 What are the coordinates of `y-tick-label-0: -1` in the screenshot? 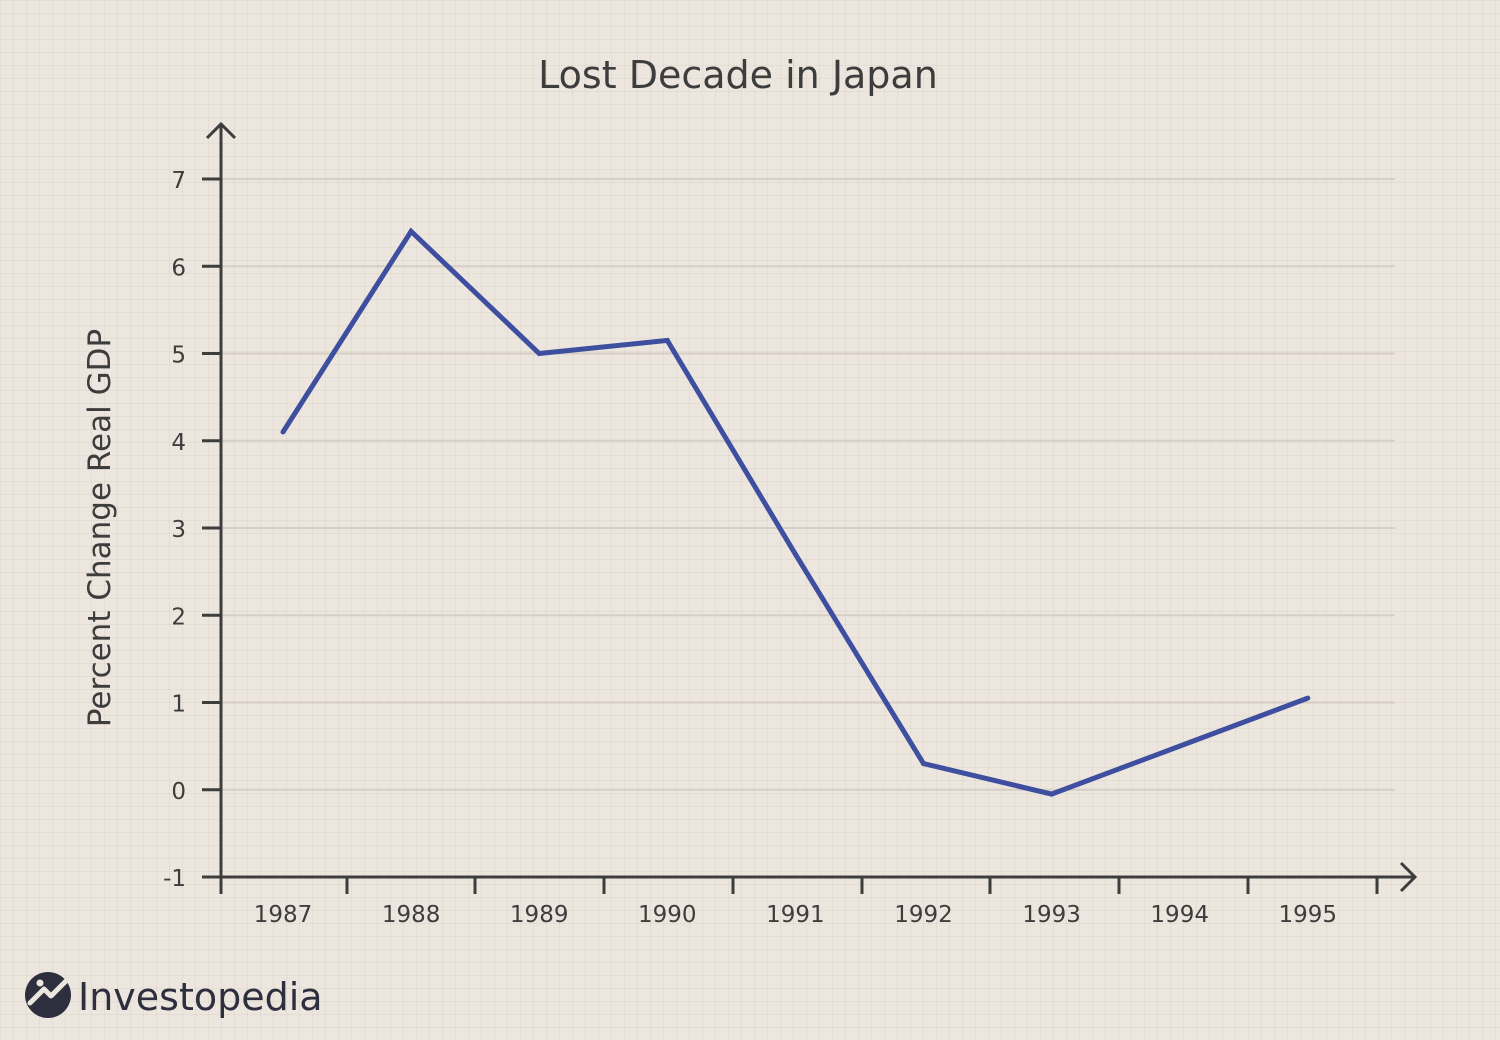 It's located at (174, 879).